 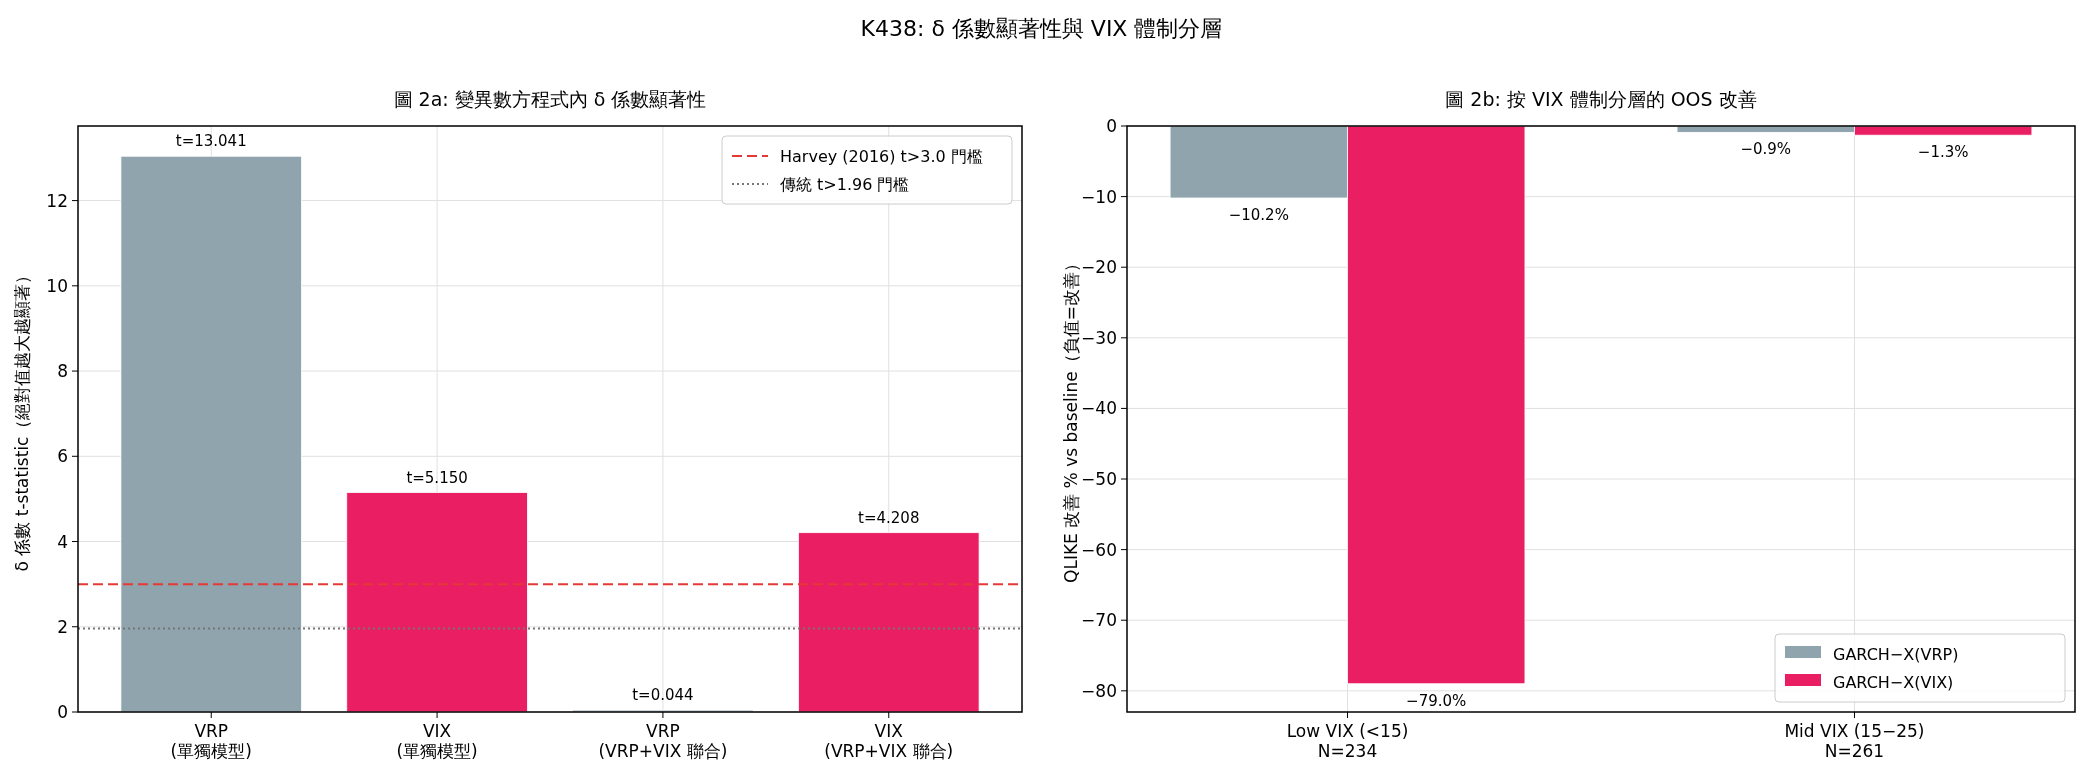 I want to click on y-axis-title: QLIKE 改善 % vs baseline（負值=改善）, so click(x=1071, y=419).